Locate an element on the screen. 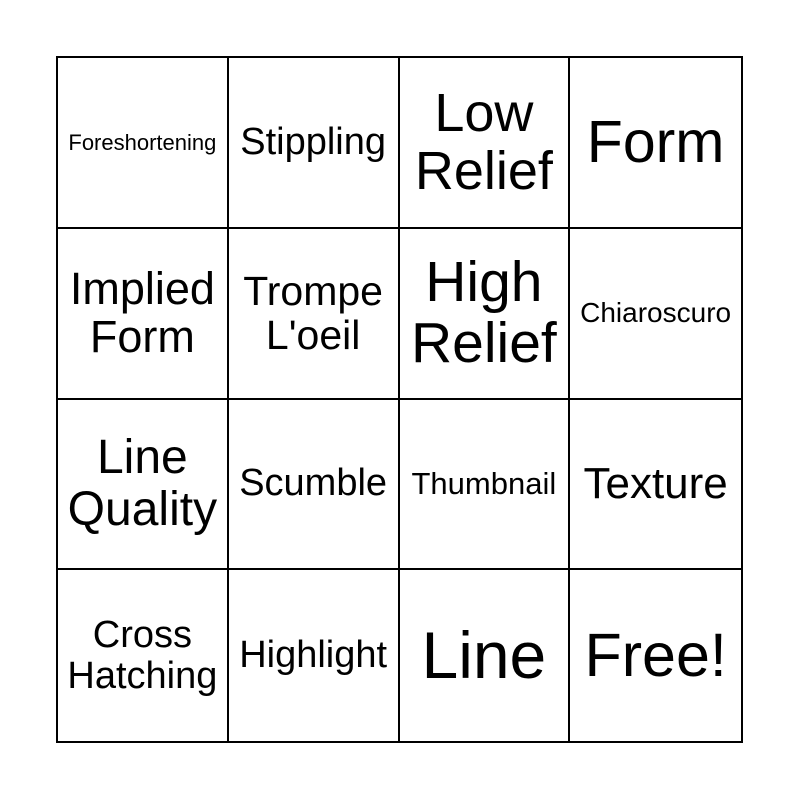  bingo-cell-label: Form is located at coordinates (655, 141).